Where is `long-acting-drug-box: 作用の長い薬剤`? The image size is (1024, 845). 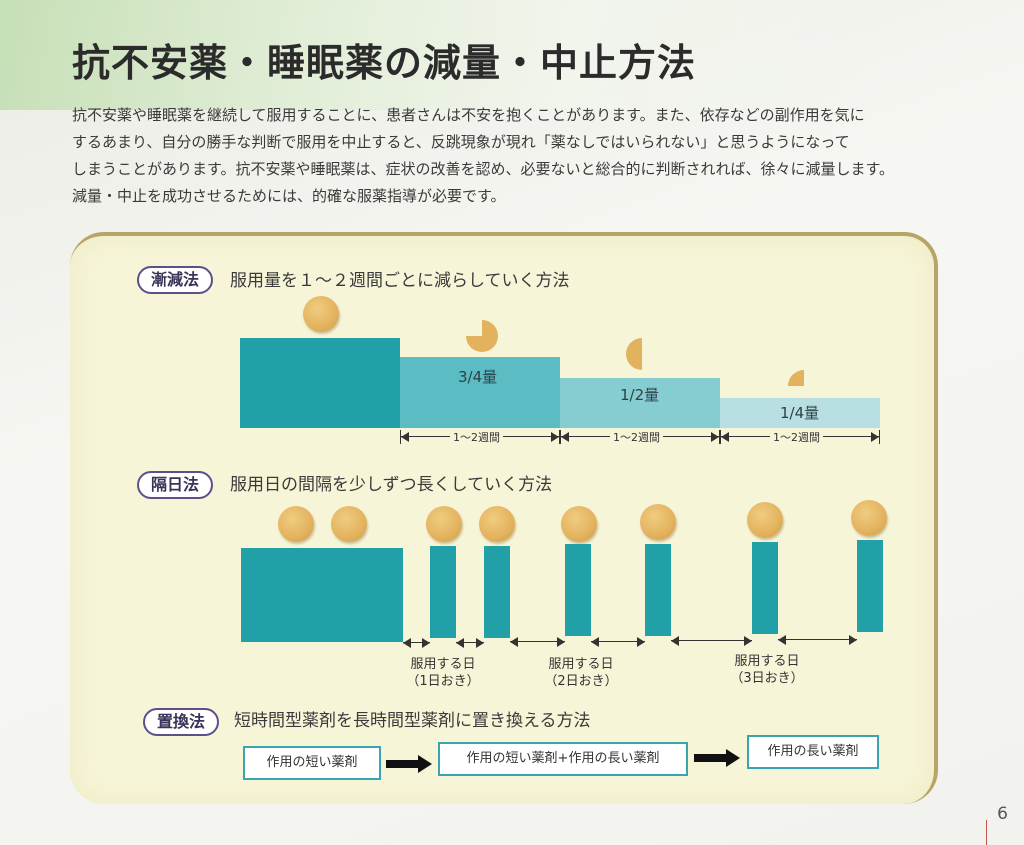
long-acting-drug-box: 作用の長い薬剤 is located at coordinates (813, 752).